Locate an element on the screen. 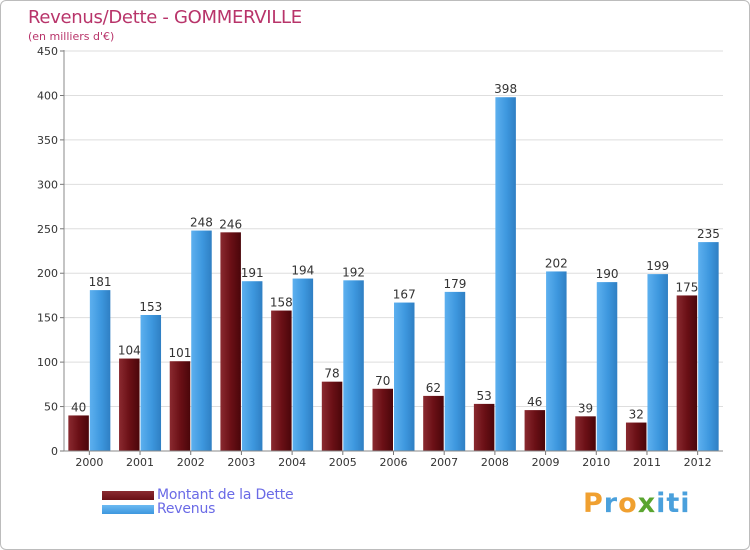  data-label-debt: 40 is located at coordinates (78, 407).